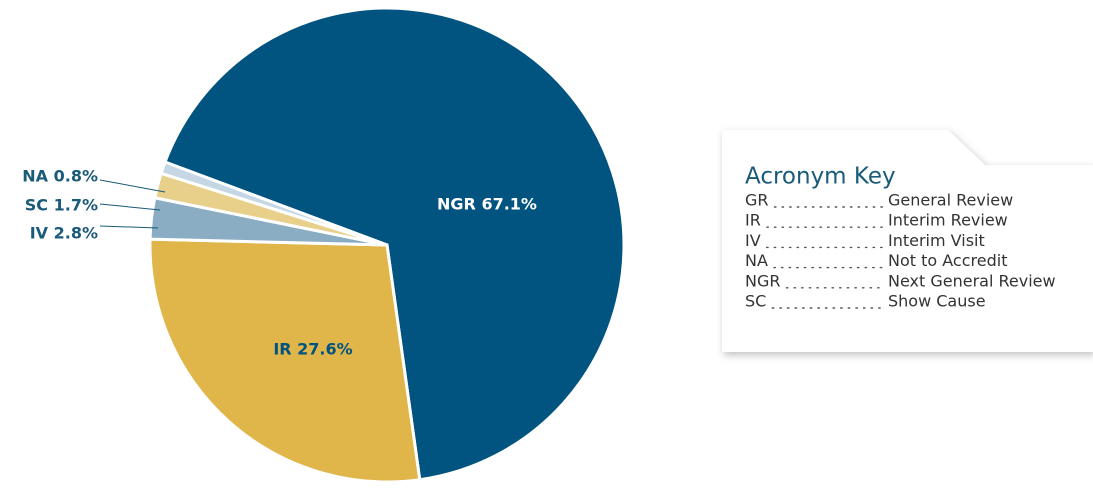  What do you see at coordinates (936, 240) in the screenshot?
I see `key-meaning: Interim Visit` at bounding box center [936, 240].